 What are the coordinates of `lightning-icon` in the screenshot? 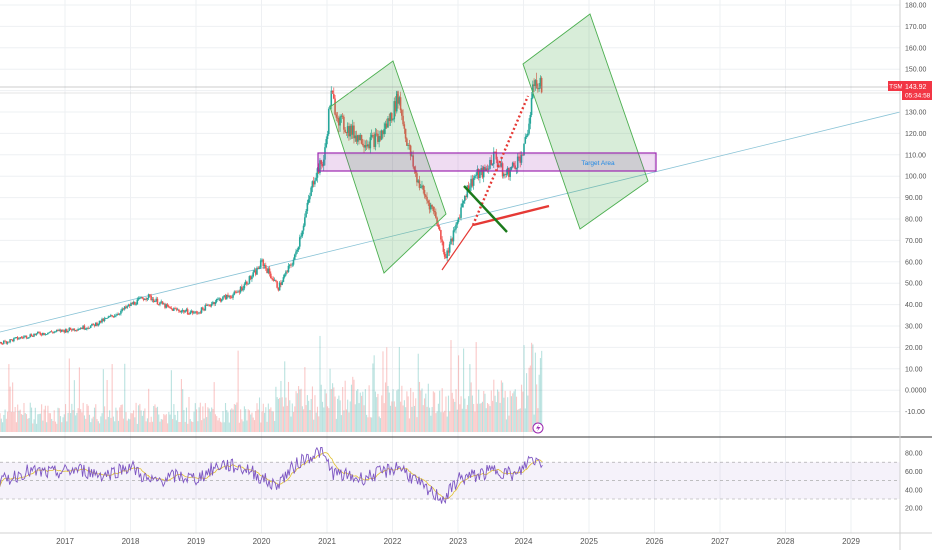 It's located at (538, 428).